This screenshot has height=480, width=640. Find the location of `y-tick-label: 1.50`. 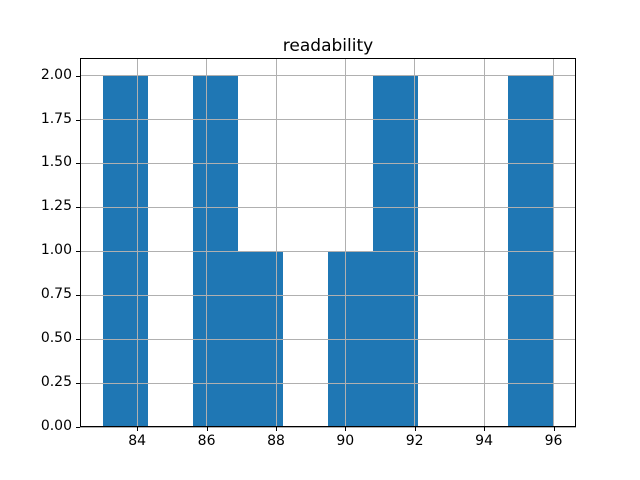

y-tick-label: 1.50 is located at coordinates (56, 162).